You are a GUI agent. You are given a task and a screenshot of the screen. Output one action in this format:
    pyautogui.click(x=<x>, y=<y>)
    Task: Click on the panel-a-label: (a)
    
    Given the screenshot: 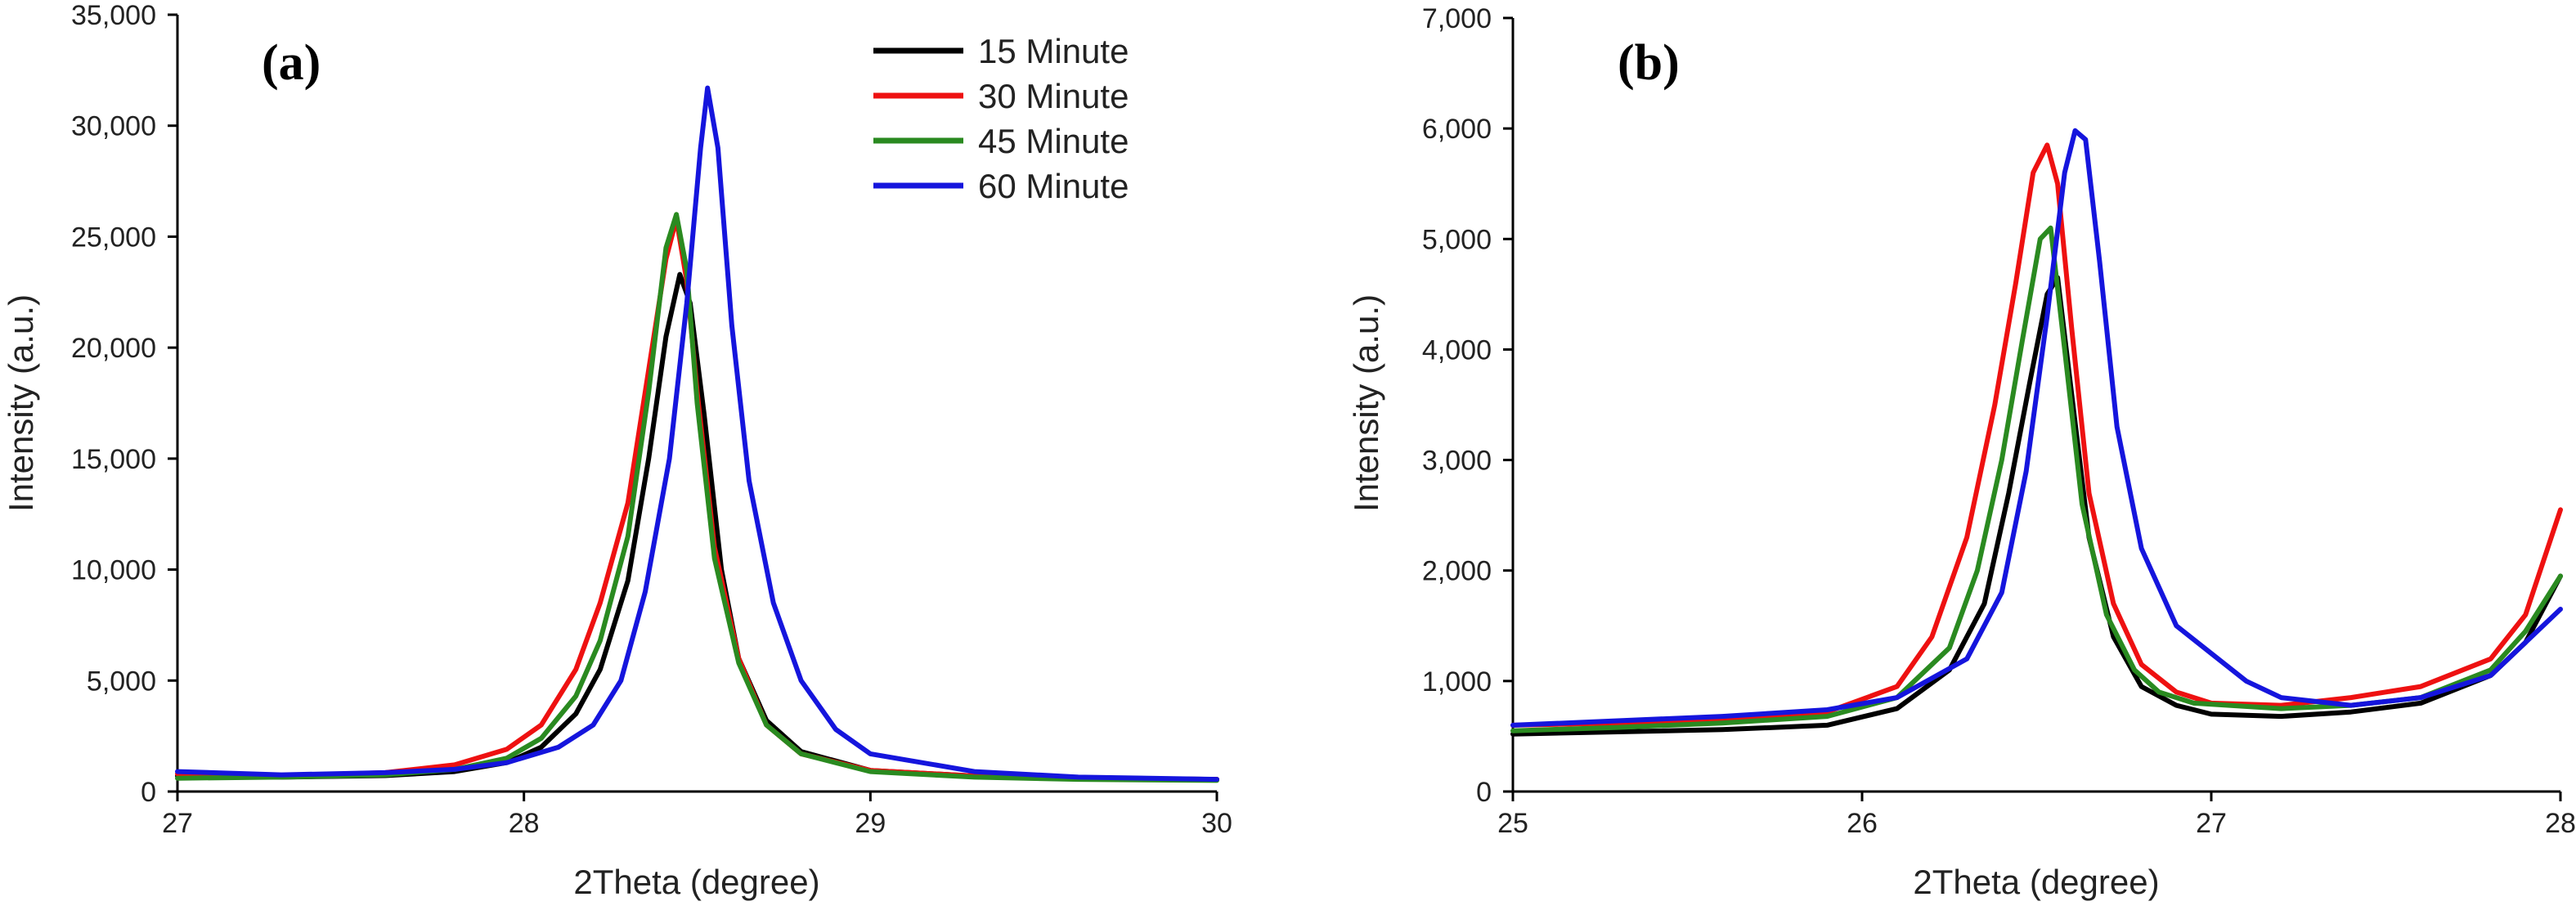 What is the action you would take?
    pyautogui.click(x=291, y=63)
    